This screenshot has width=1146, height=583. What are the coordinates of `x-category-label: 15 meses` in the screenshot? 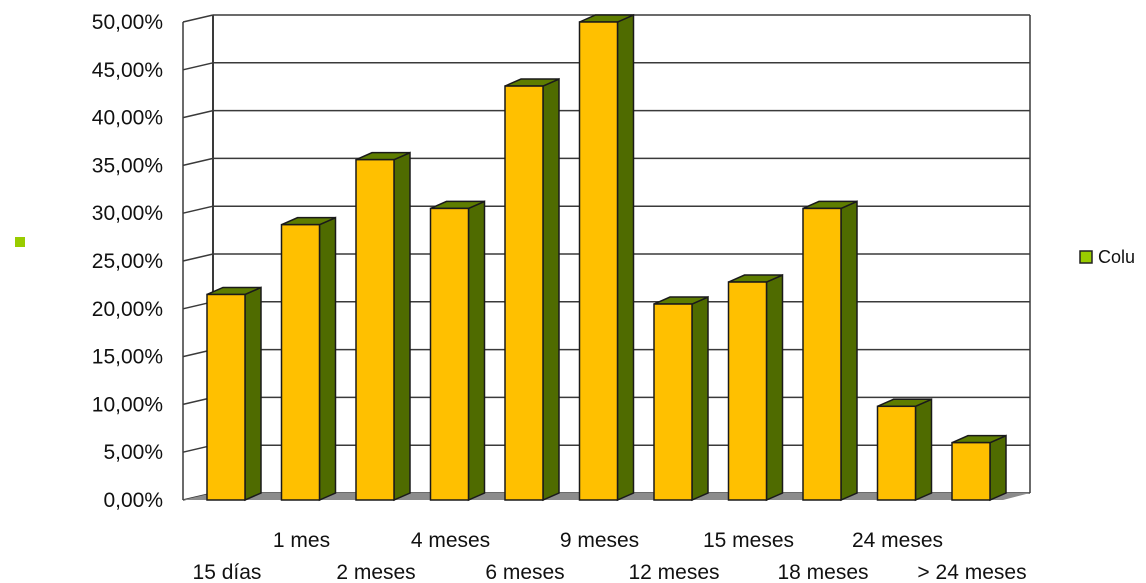 It's located at (748, 540).